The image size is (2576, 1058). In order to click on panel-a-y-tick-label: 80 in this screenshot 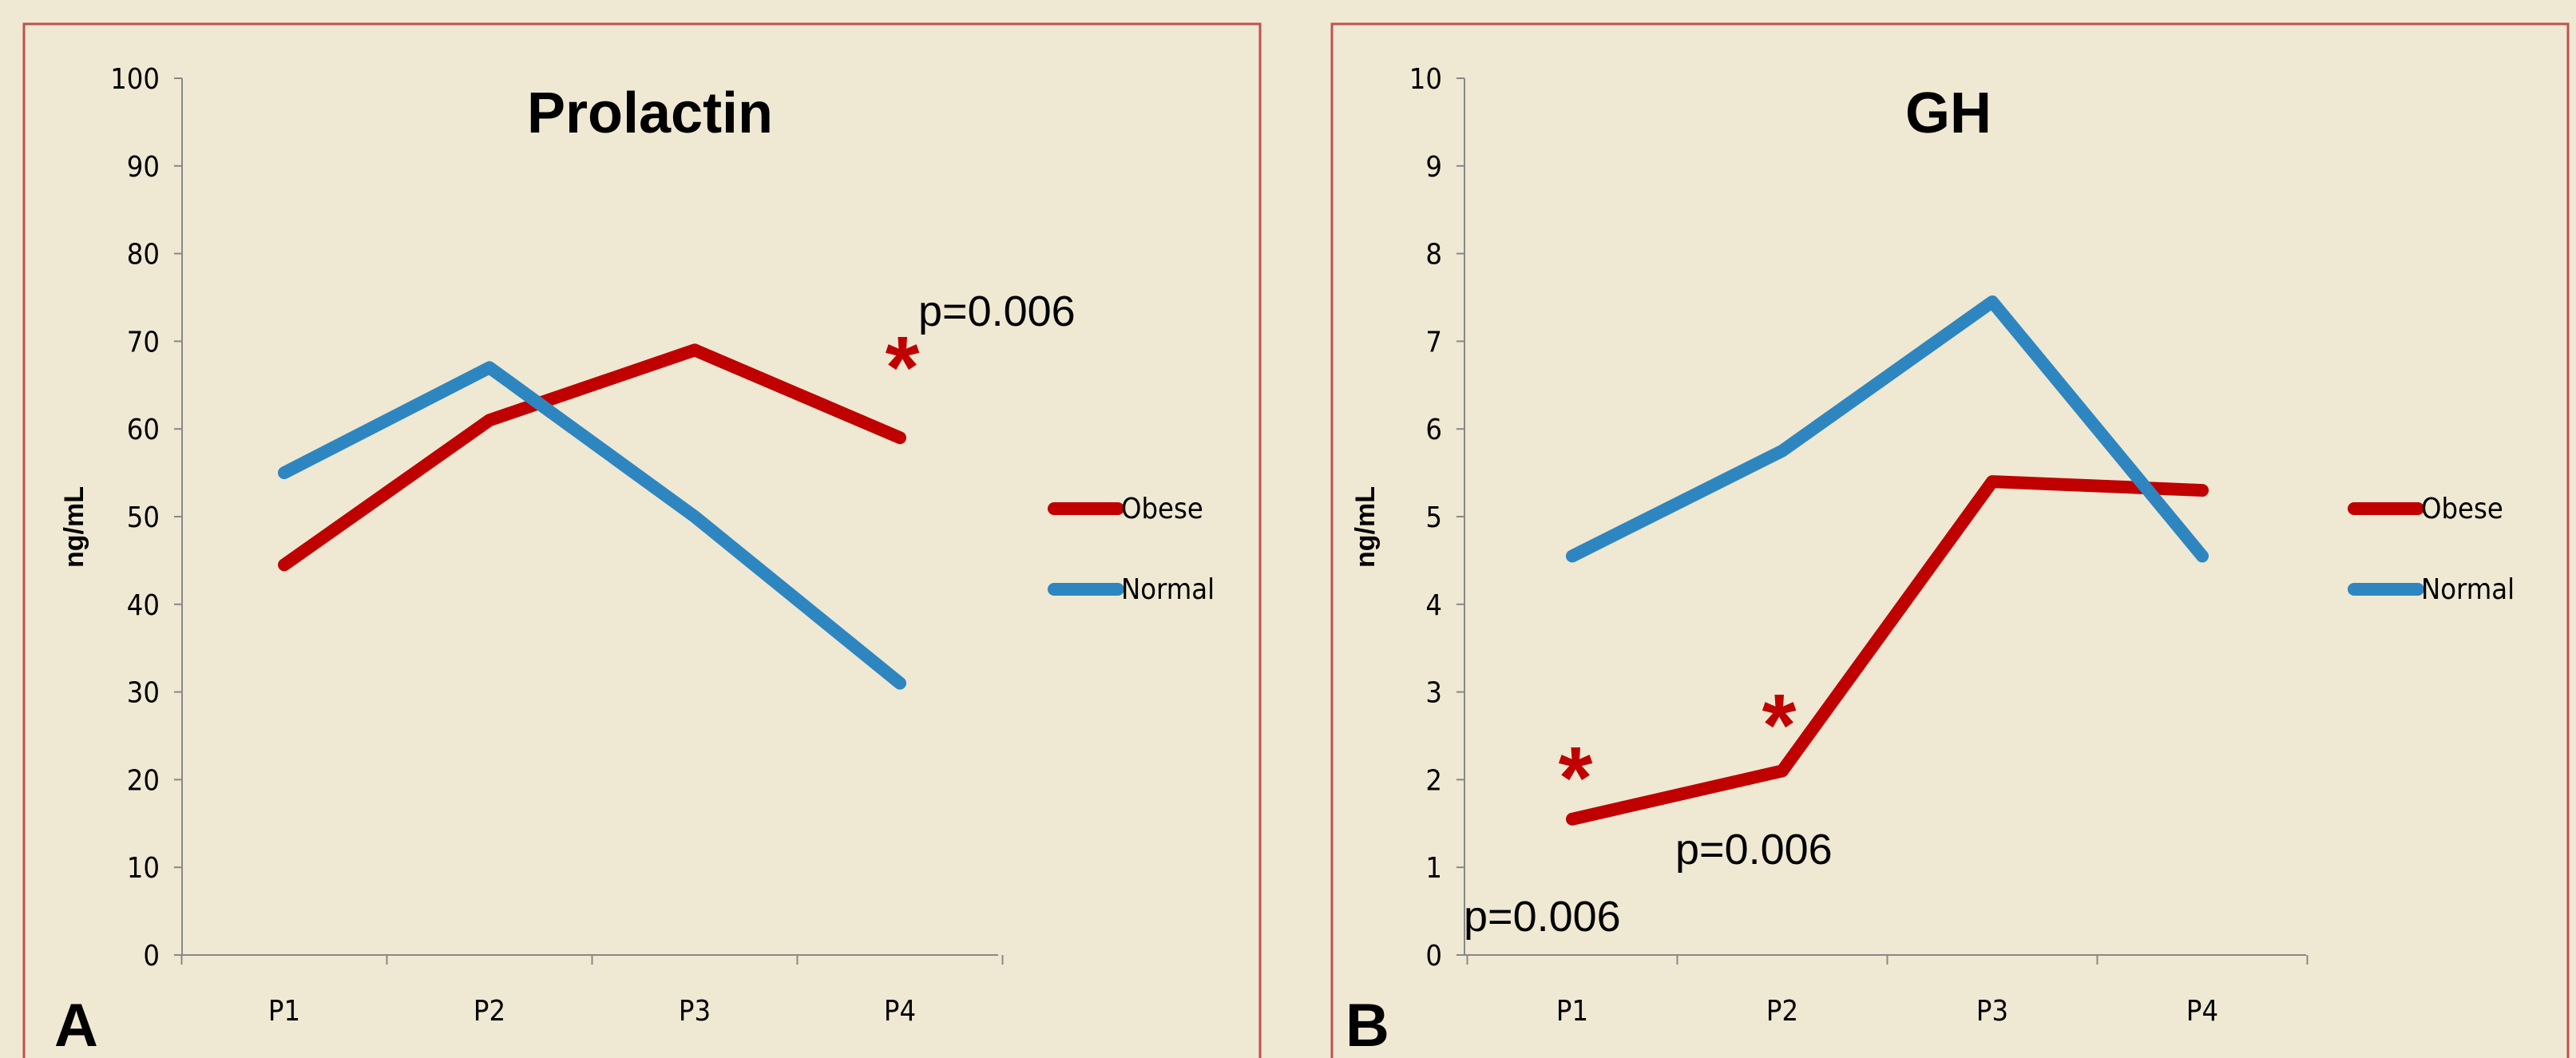, I will do `click(143, 255)`.